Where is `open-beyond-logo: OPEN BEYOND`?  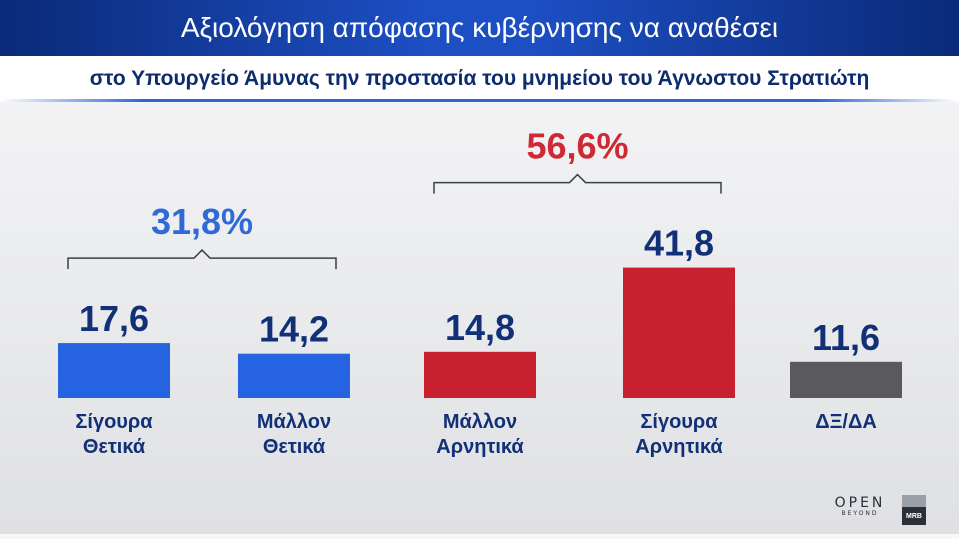 open-beyond-logo: OPEN BEYOND is located at coordinates (860, 506).